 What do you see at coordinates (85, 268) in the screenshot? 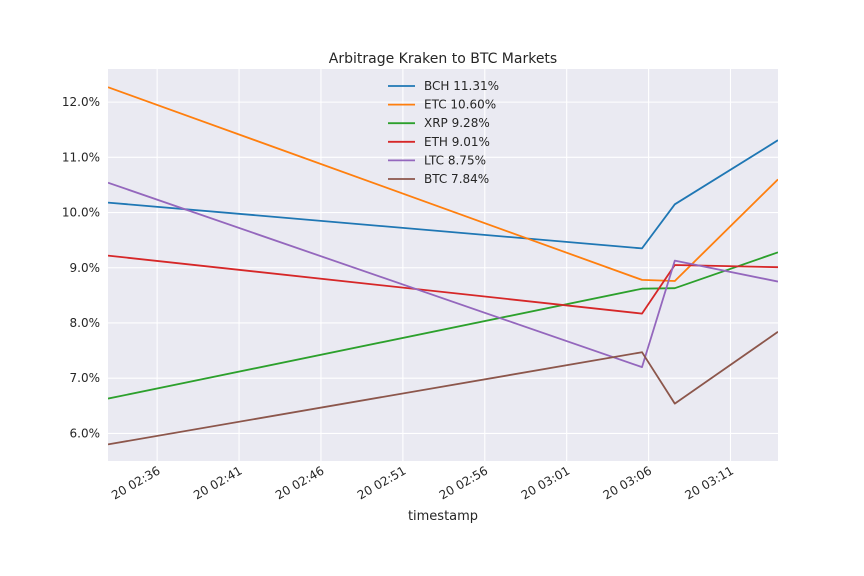
I see `y-tick-label: 9.0%` at bounding box center [85, 268].